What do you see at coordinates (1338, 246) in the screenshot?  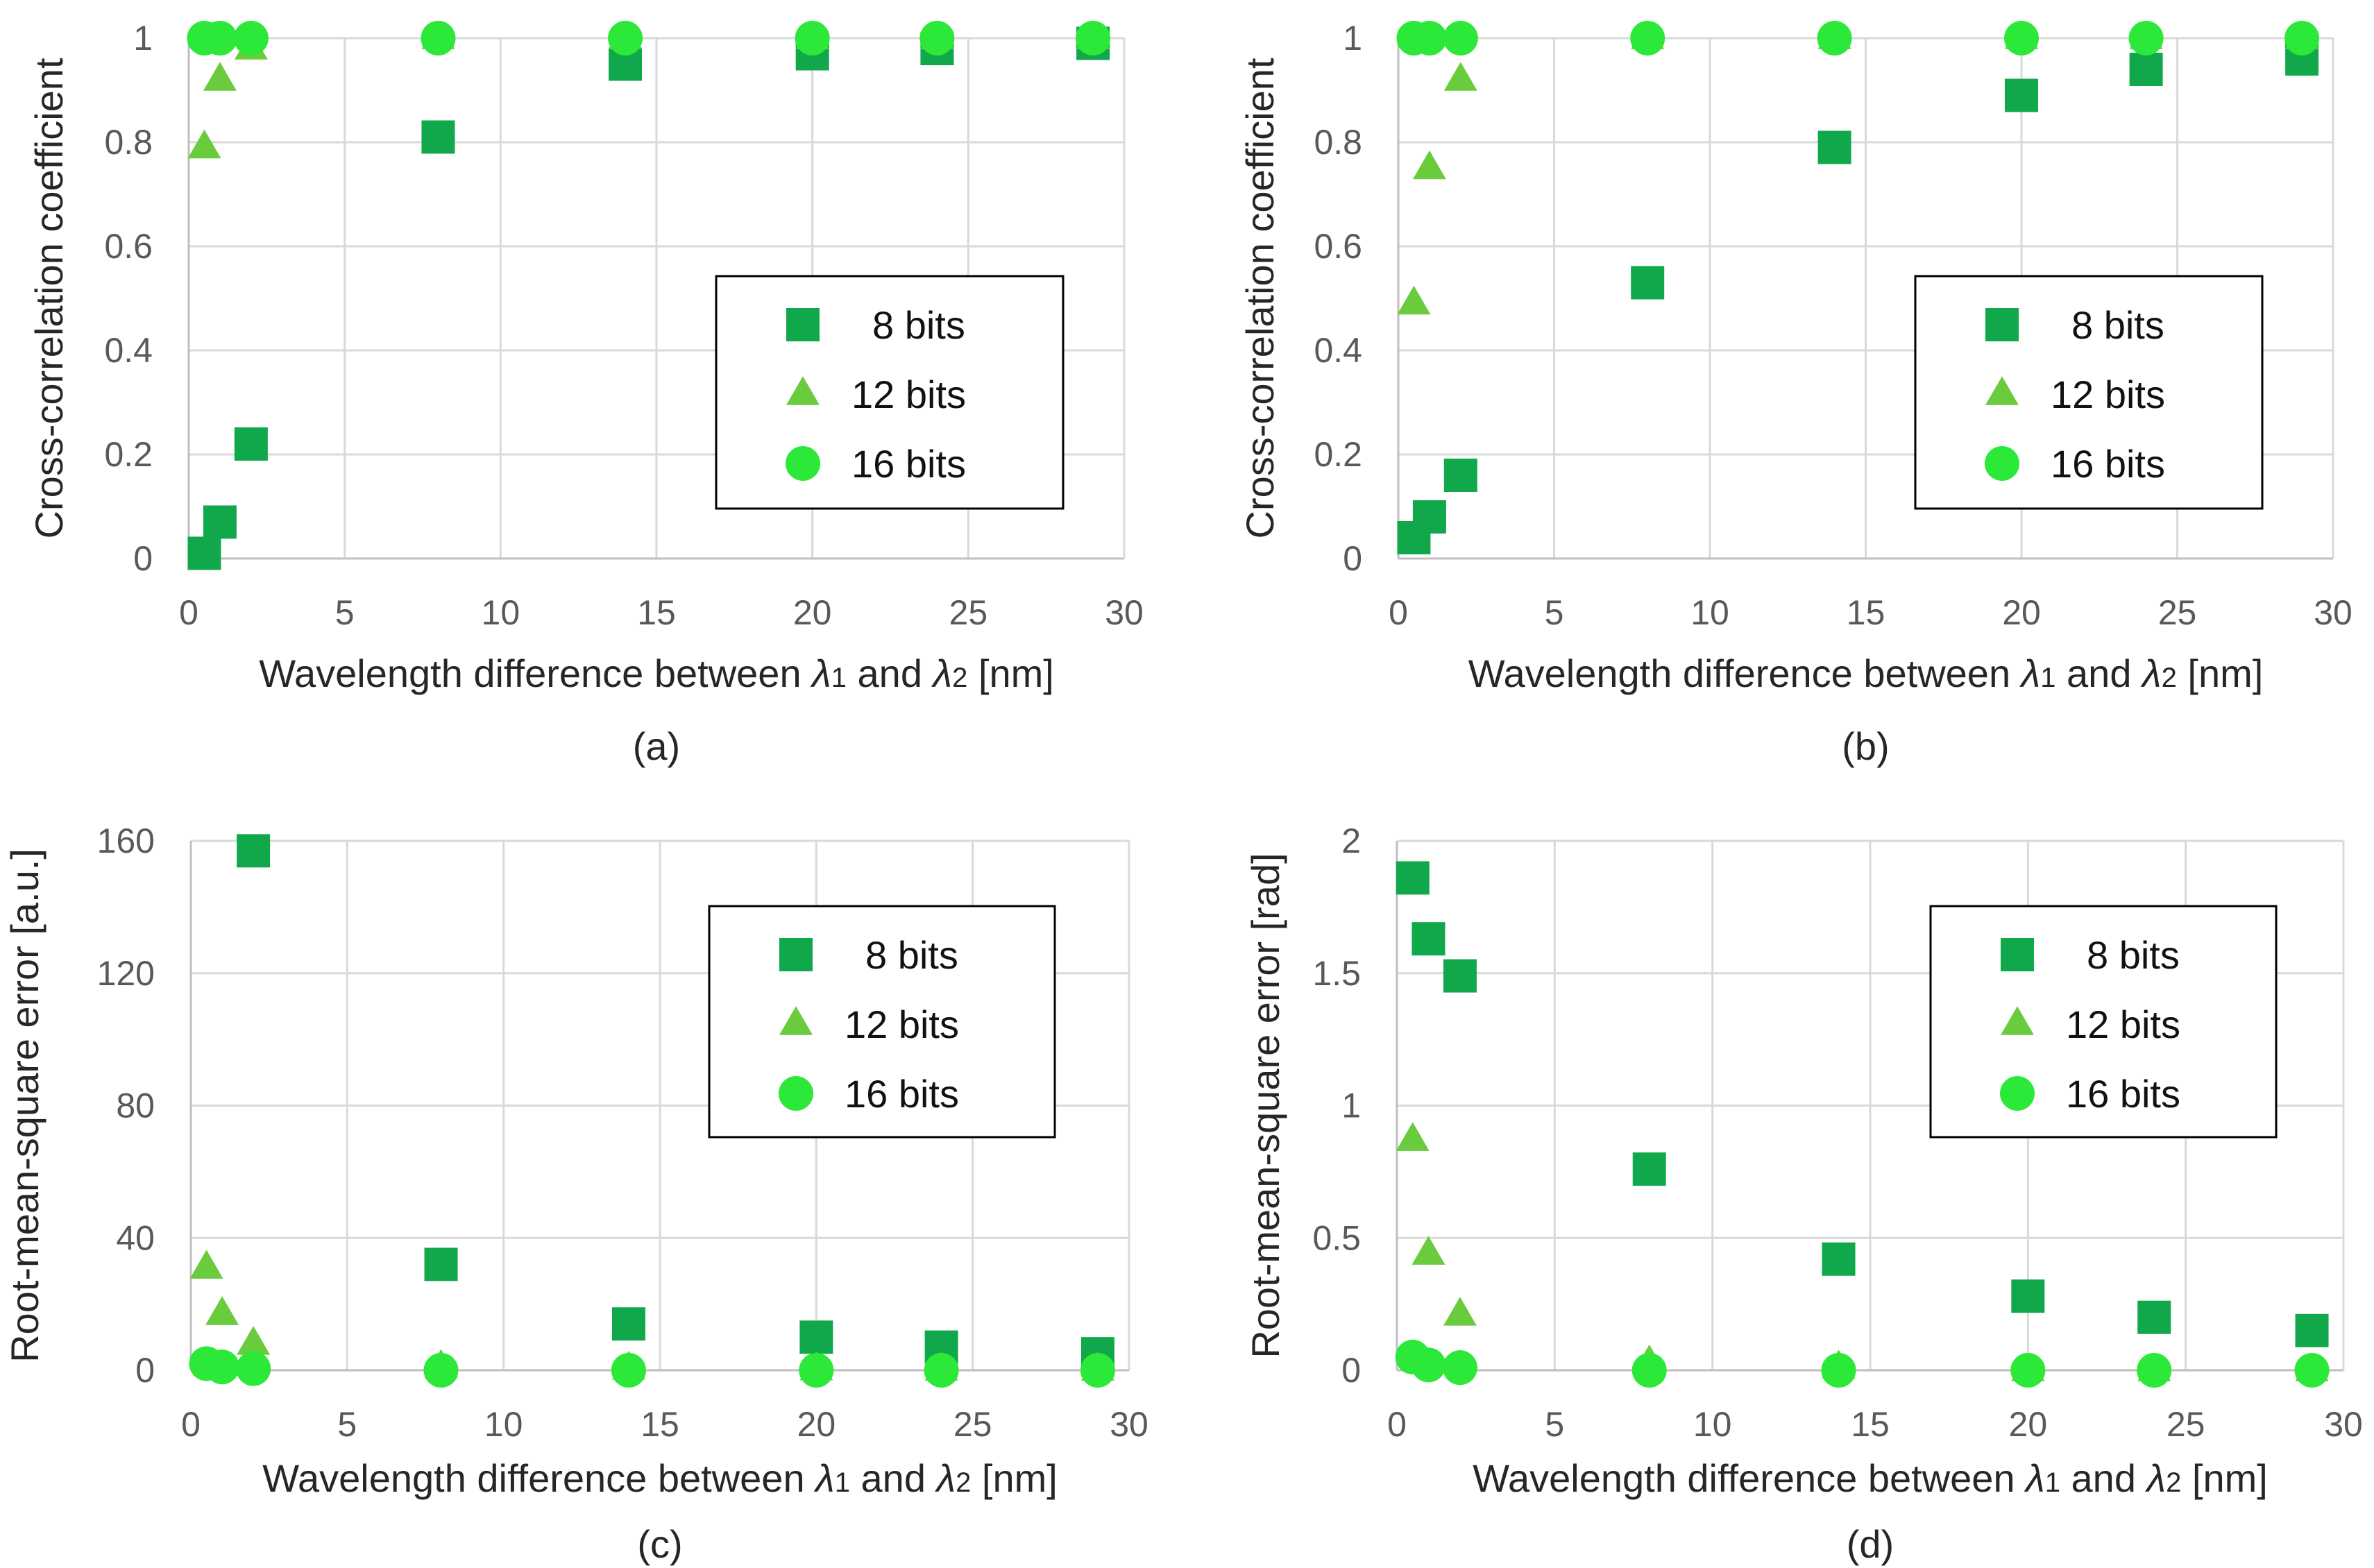 I see `chart-1-y-tick-label: 0.6` at bounding box center [1338, 246].